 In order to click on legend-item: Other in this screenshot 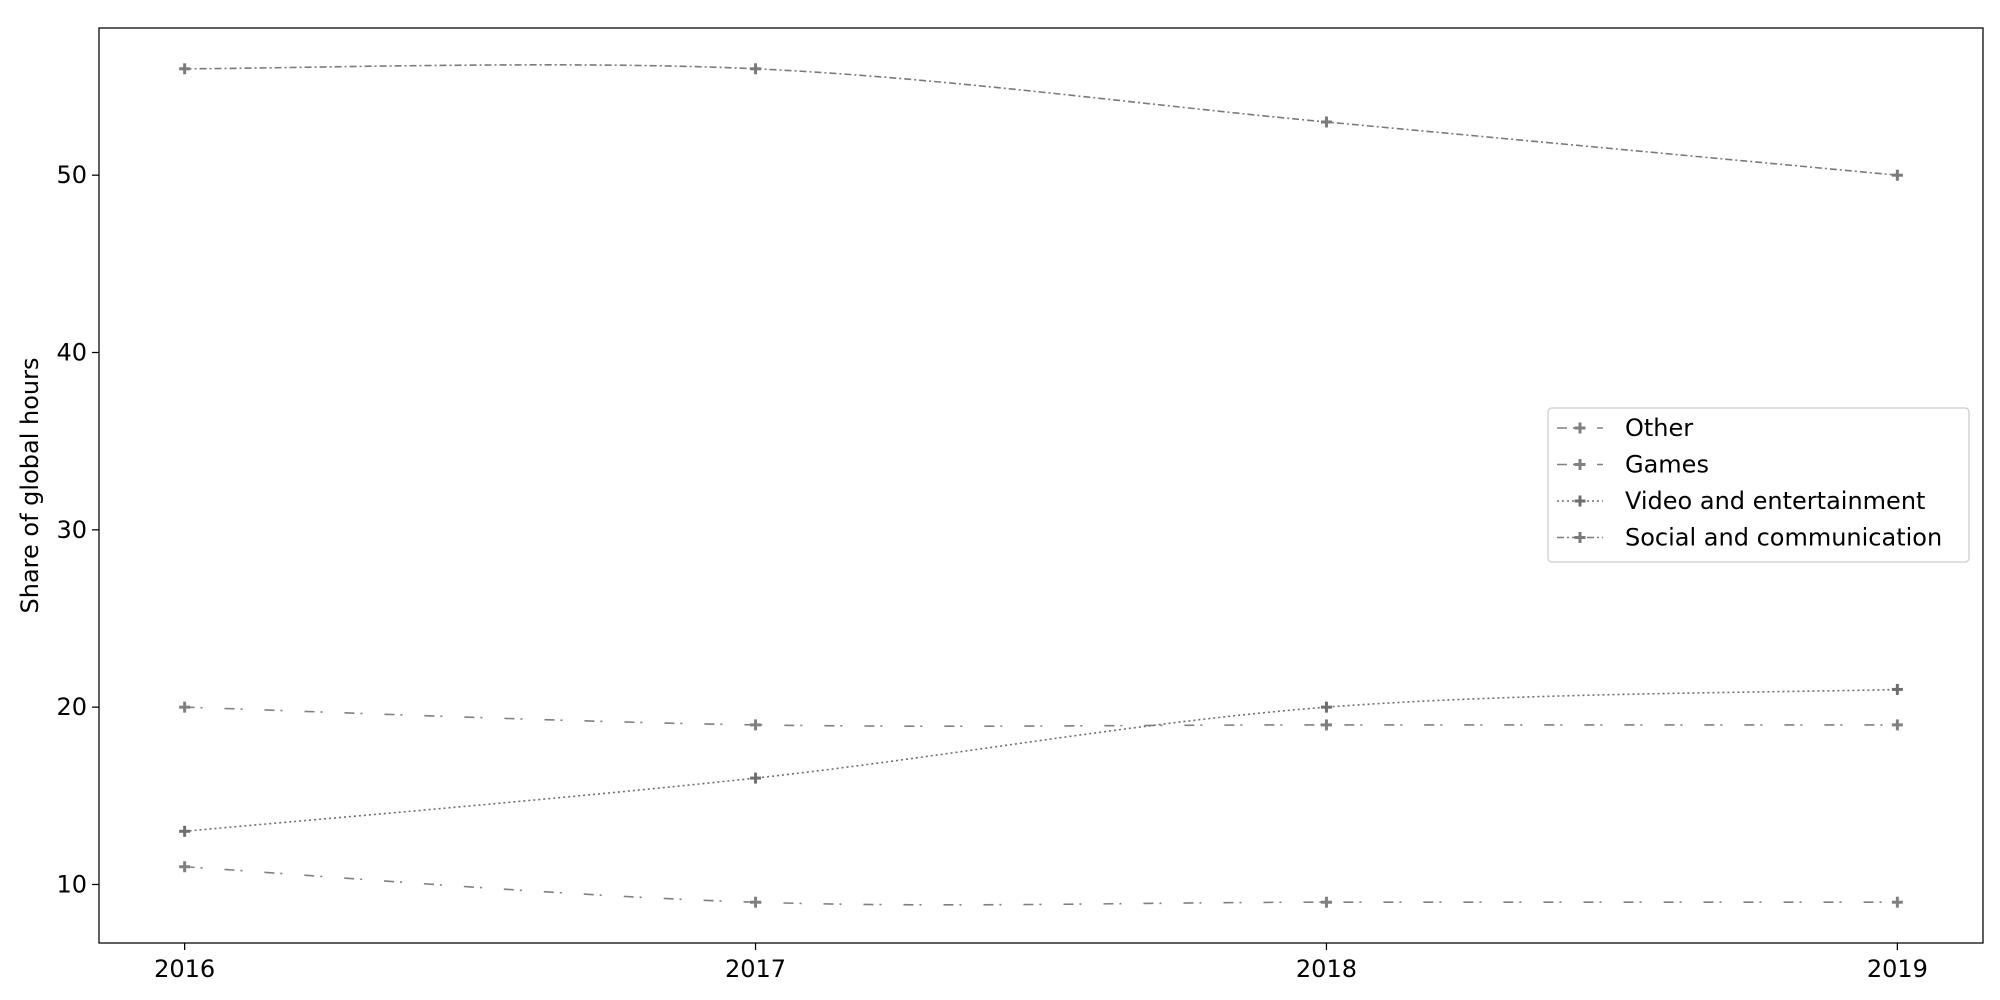, I will do `click(1625, 428)`.